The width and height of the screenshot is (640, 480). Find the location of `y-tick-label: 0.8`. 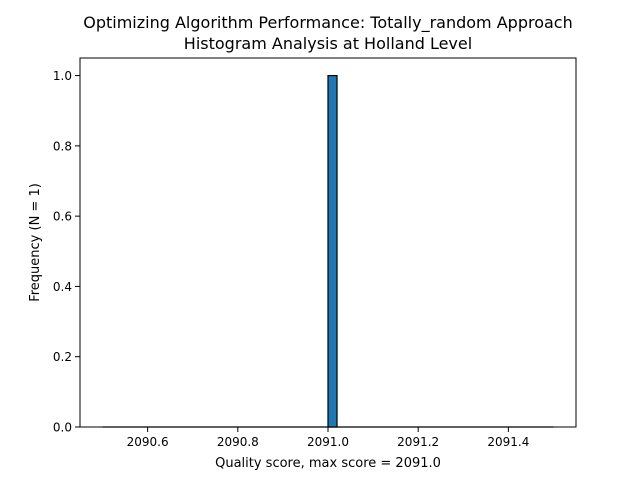

y-tick-label: 0.8 is located at coordinates (62, 146).